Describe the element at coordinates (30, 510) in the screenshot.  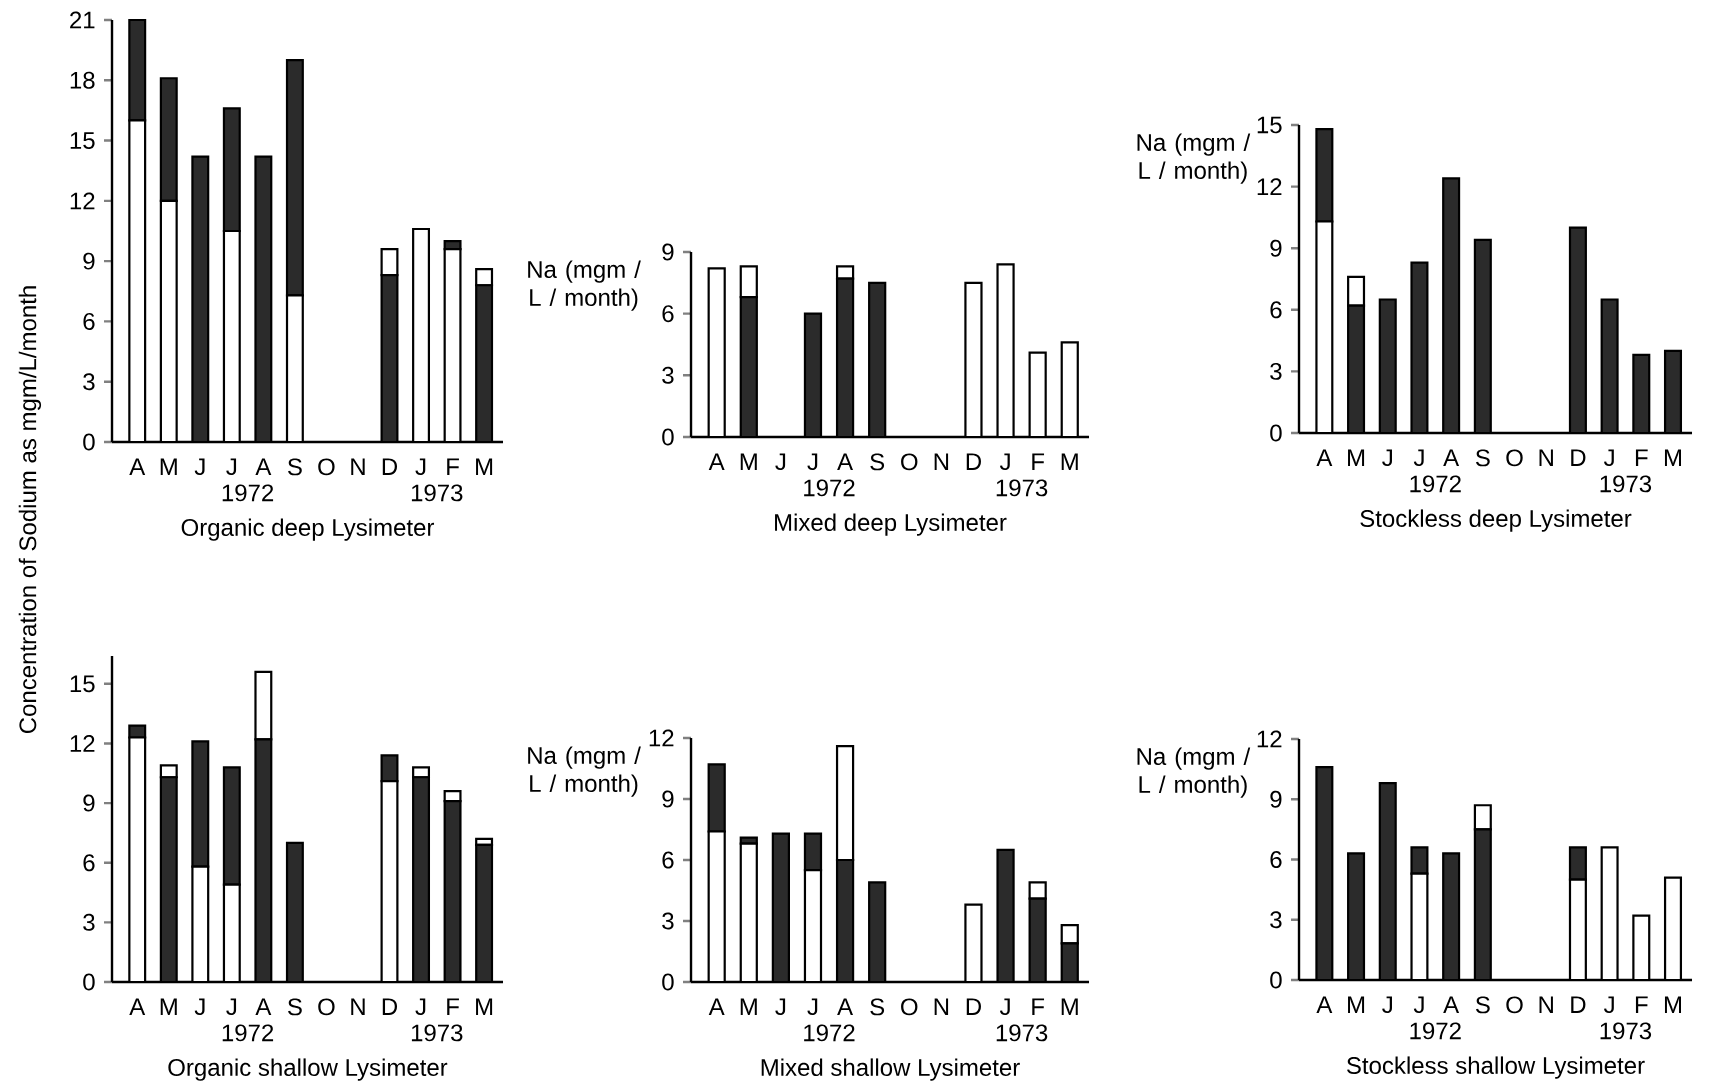
I see `y-axis-title: Concentration of Sodium as mgm/L/month` at that location.